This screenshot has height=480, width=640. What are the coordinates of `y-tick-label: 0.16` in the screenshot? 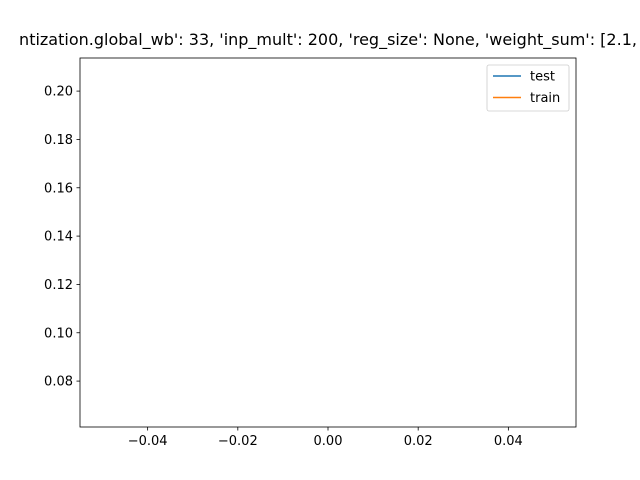 It's located at (58, 188).